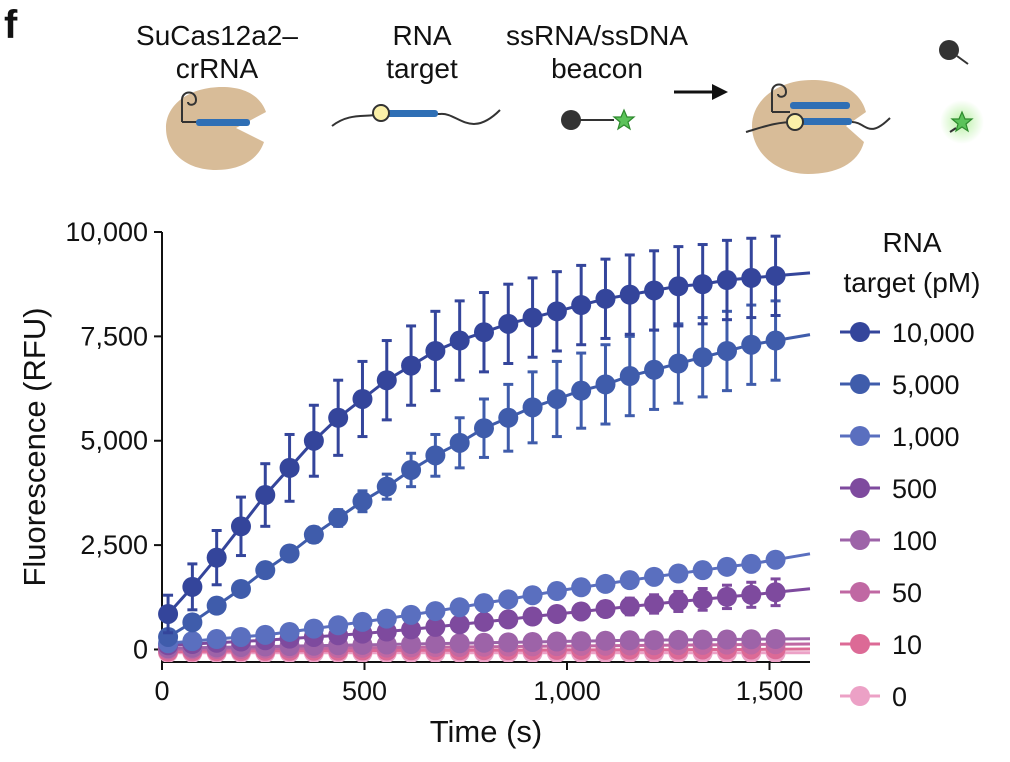 This screenshot has height=762, width=1010. I want to click on reaction-arrow-icon, so click(701, 92).